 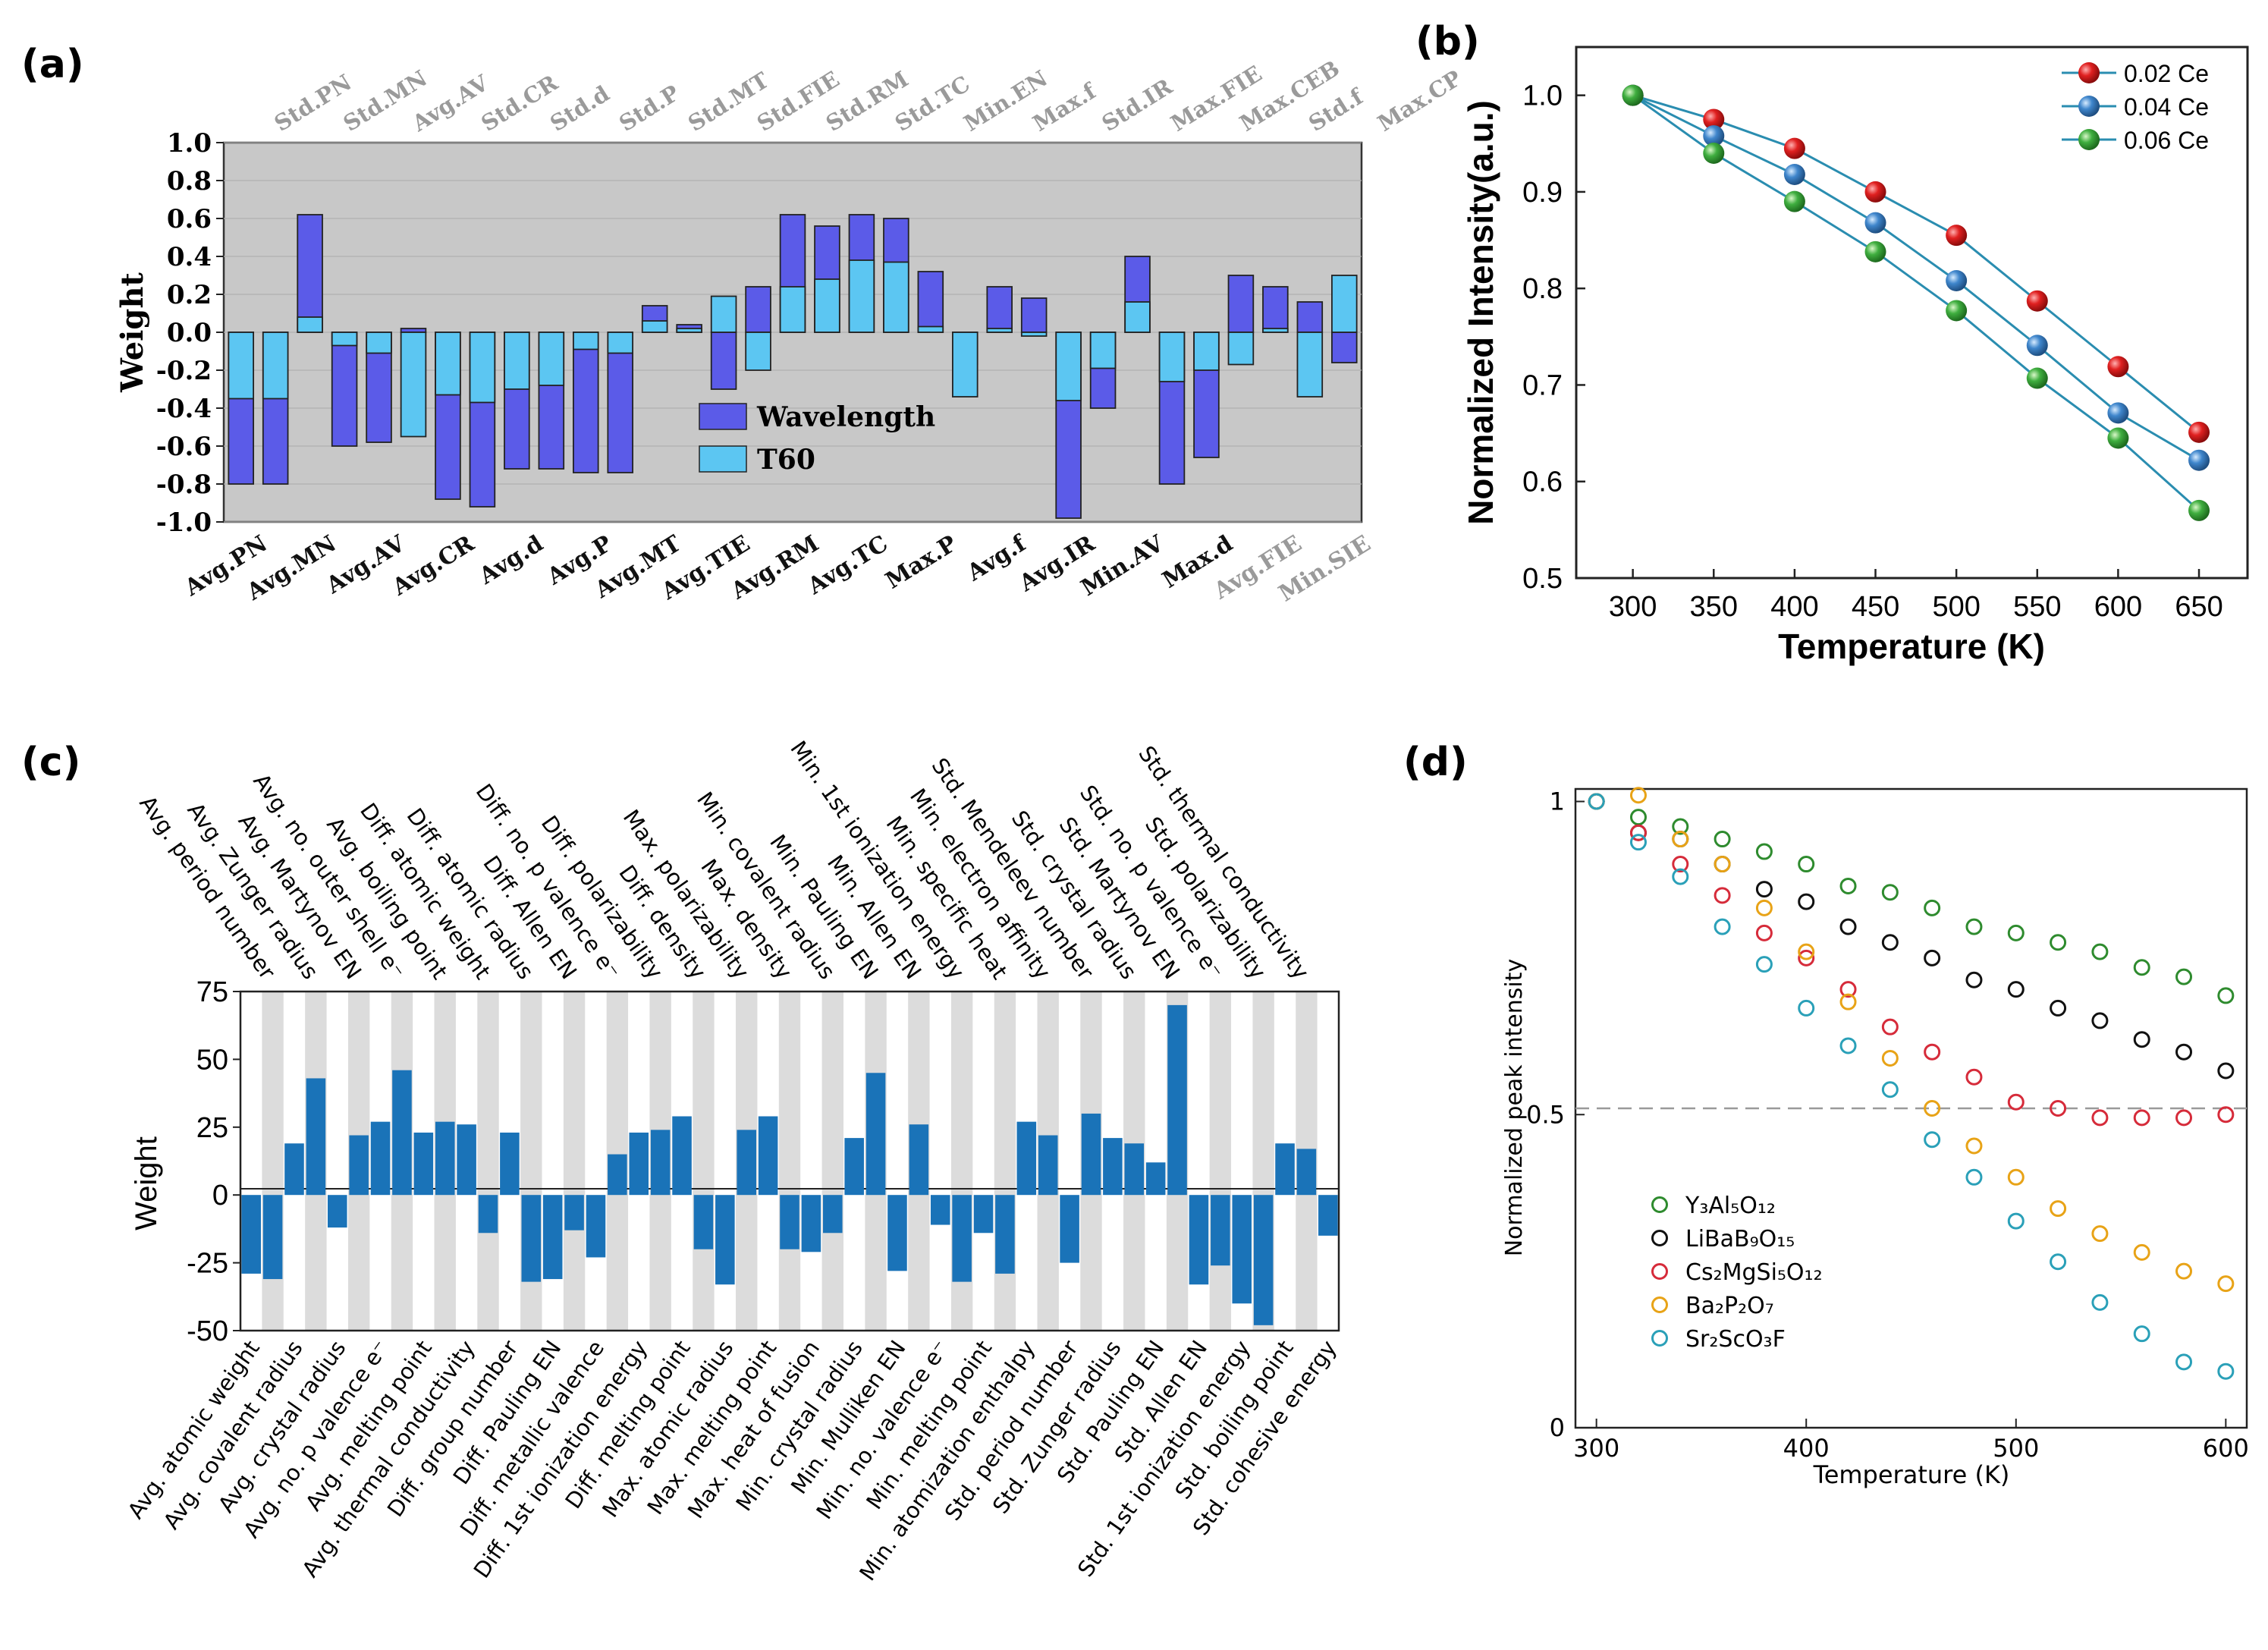 What do you see at coordinates (189, 333) in the screenshot?
I see `panel-a-ytick-label: 0.0` at bounding box center [189, 333].